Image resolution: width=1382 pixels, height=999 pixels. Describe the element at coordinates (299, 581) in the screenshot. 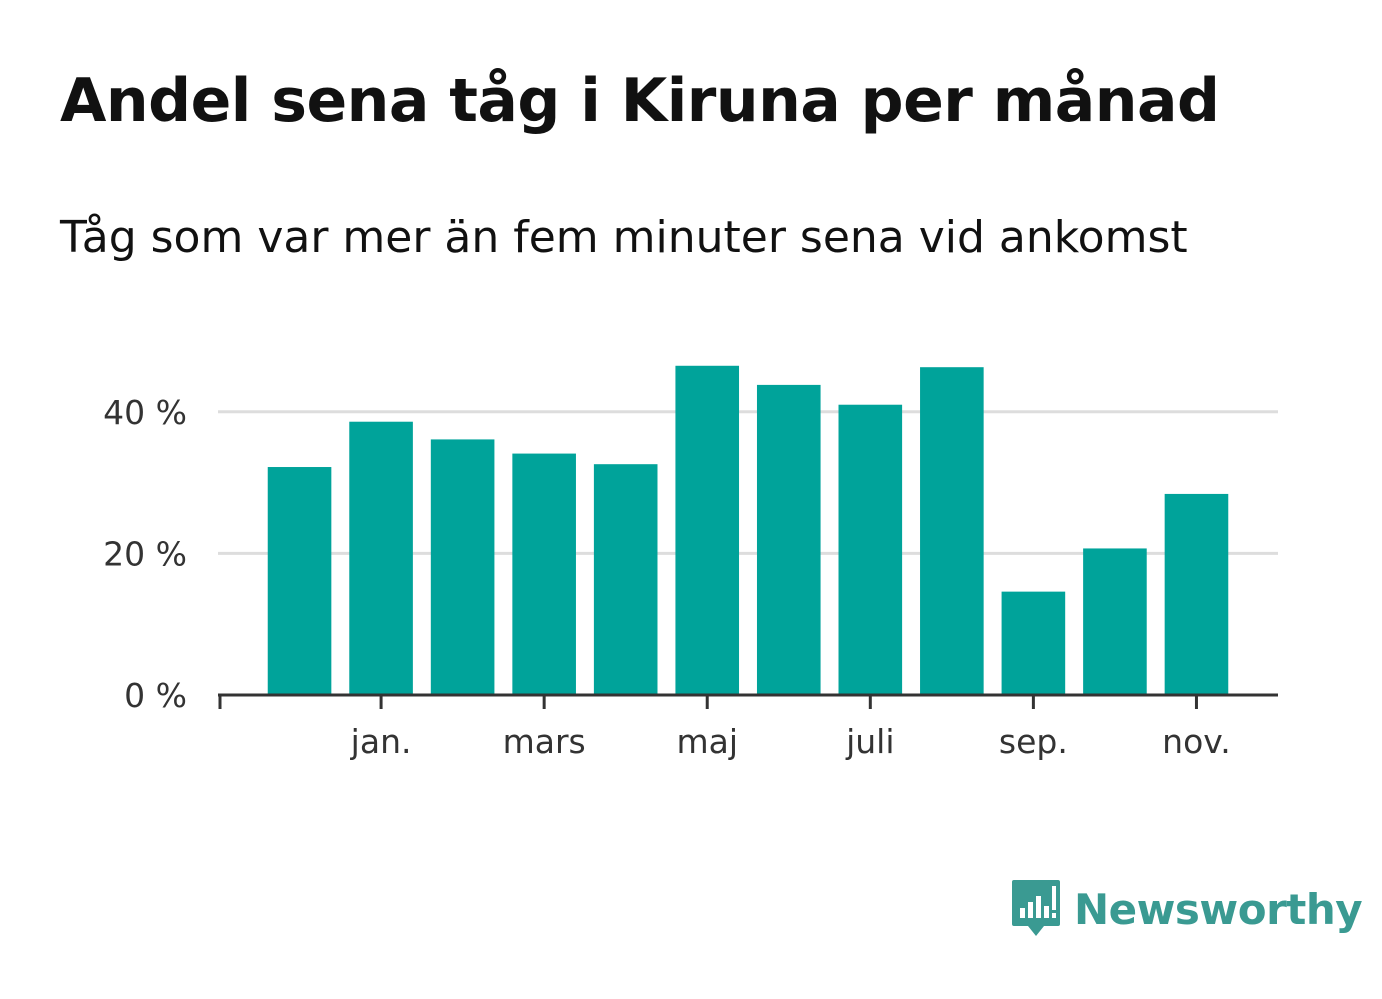

I see `bar-dec` at that location.